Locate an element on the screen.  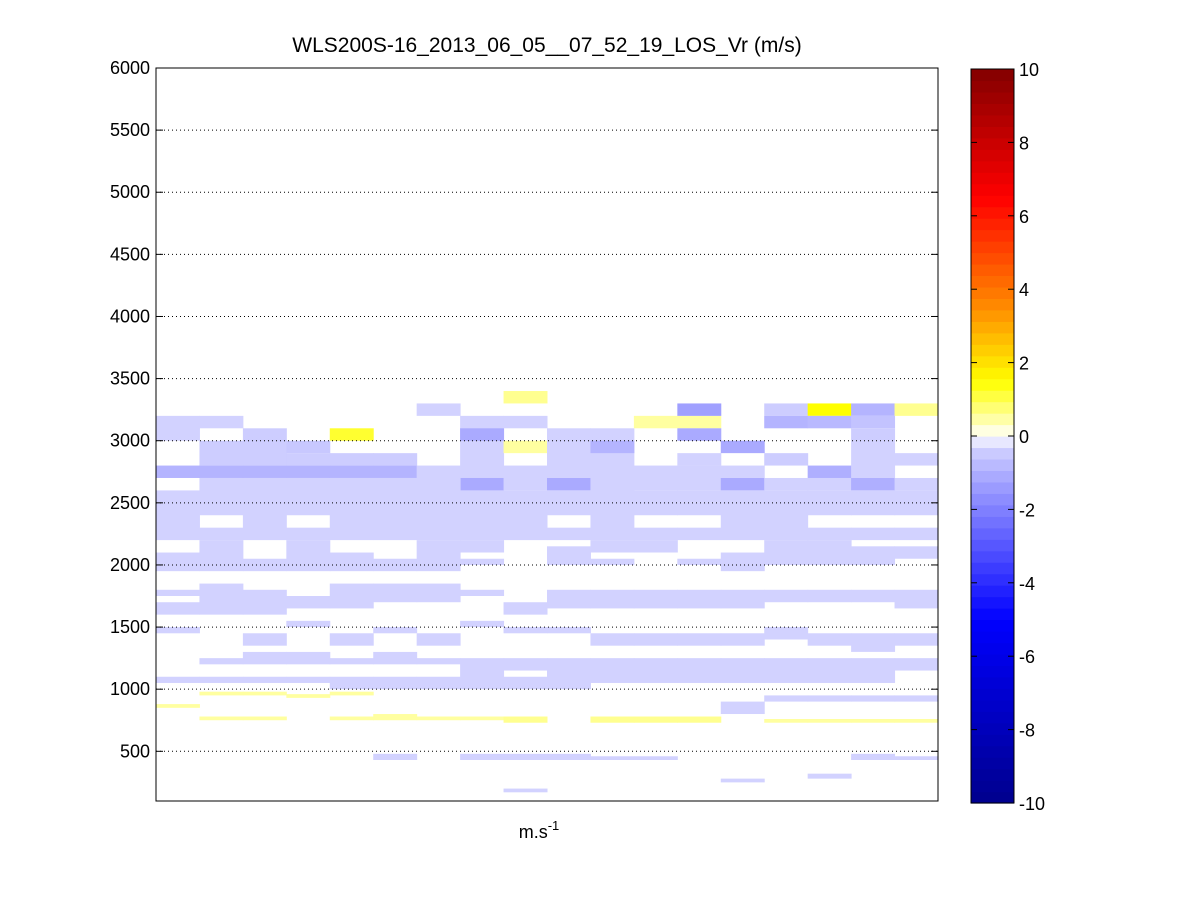
y-tick-label: 4000 is located at coordinates (130, 316).